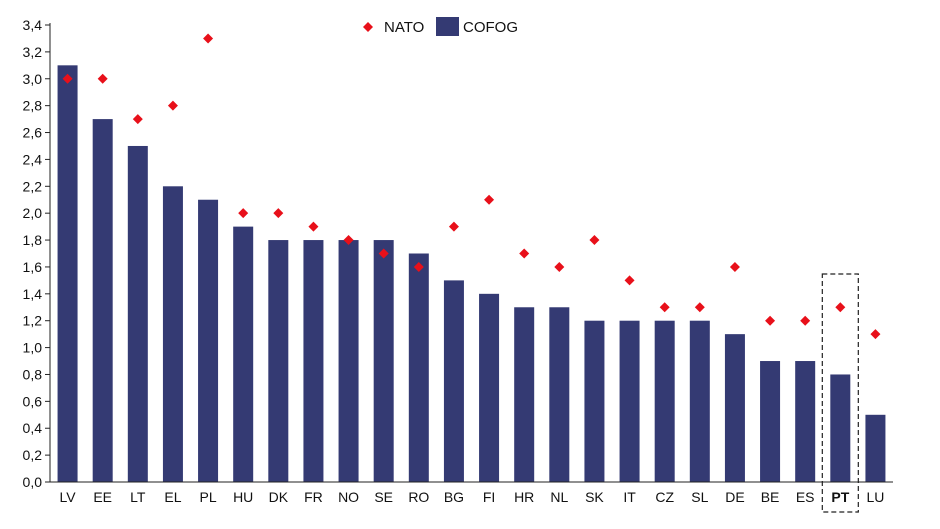  What do you see at coordinates (559, 394) in the screenshot?
I see `bar-nl` at bounding box center [559, 394].